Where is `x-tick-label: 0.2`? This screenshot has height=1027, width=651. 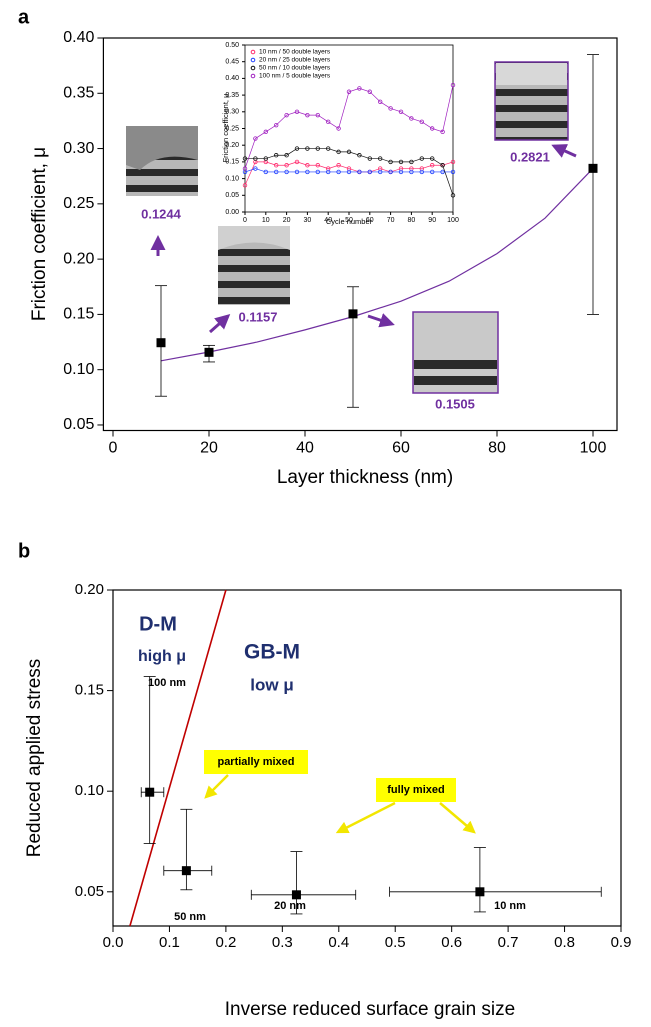
x-tick-label: 0.2 is located at coordinates (225, 942).